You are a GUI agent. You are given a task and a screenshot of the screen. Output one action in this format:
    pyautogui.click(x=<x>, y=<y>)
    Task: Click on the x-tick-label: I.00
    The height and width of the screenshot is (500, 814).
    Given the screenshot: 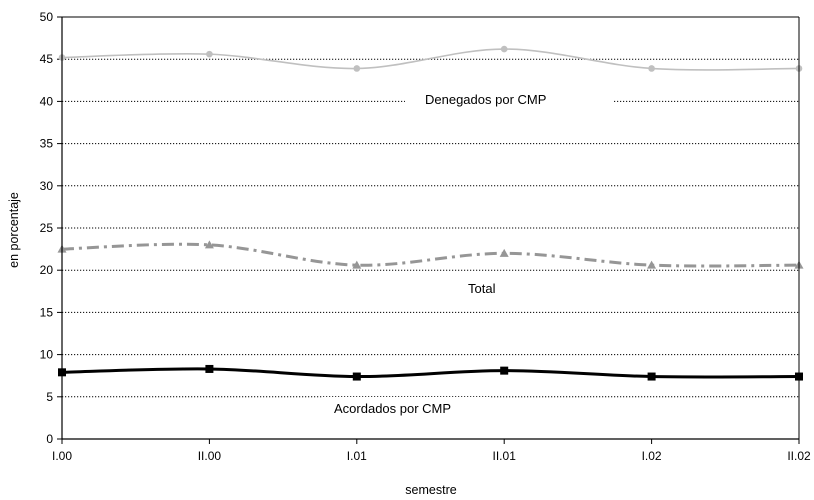 What is the action you would take?
    pyautogui.click(x=62, y=456)
    